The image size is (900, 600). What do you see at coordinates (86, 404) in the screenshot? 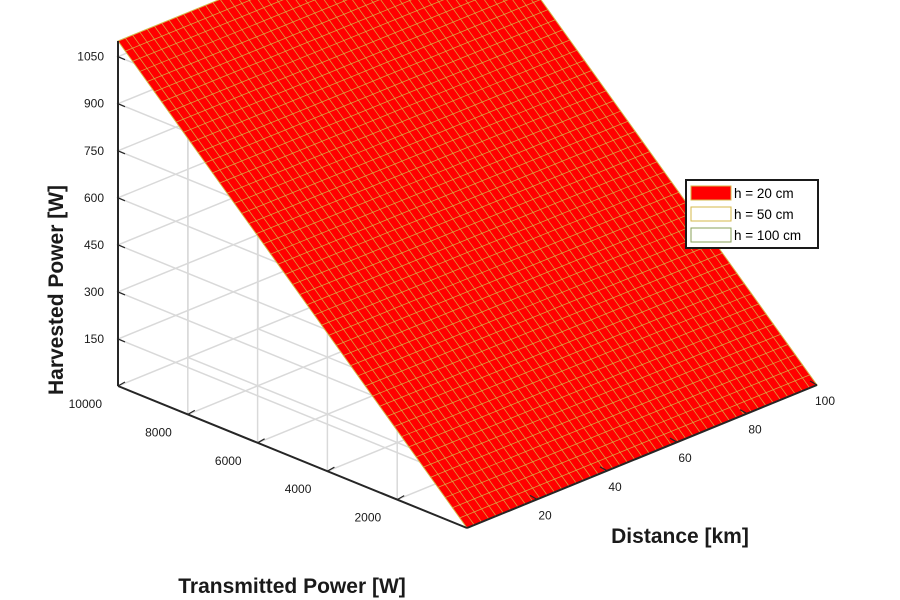
I see `y-tick-label-4: 10000` at bounding box center [86, 404].